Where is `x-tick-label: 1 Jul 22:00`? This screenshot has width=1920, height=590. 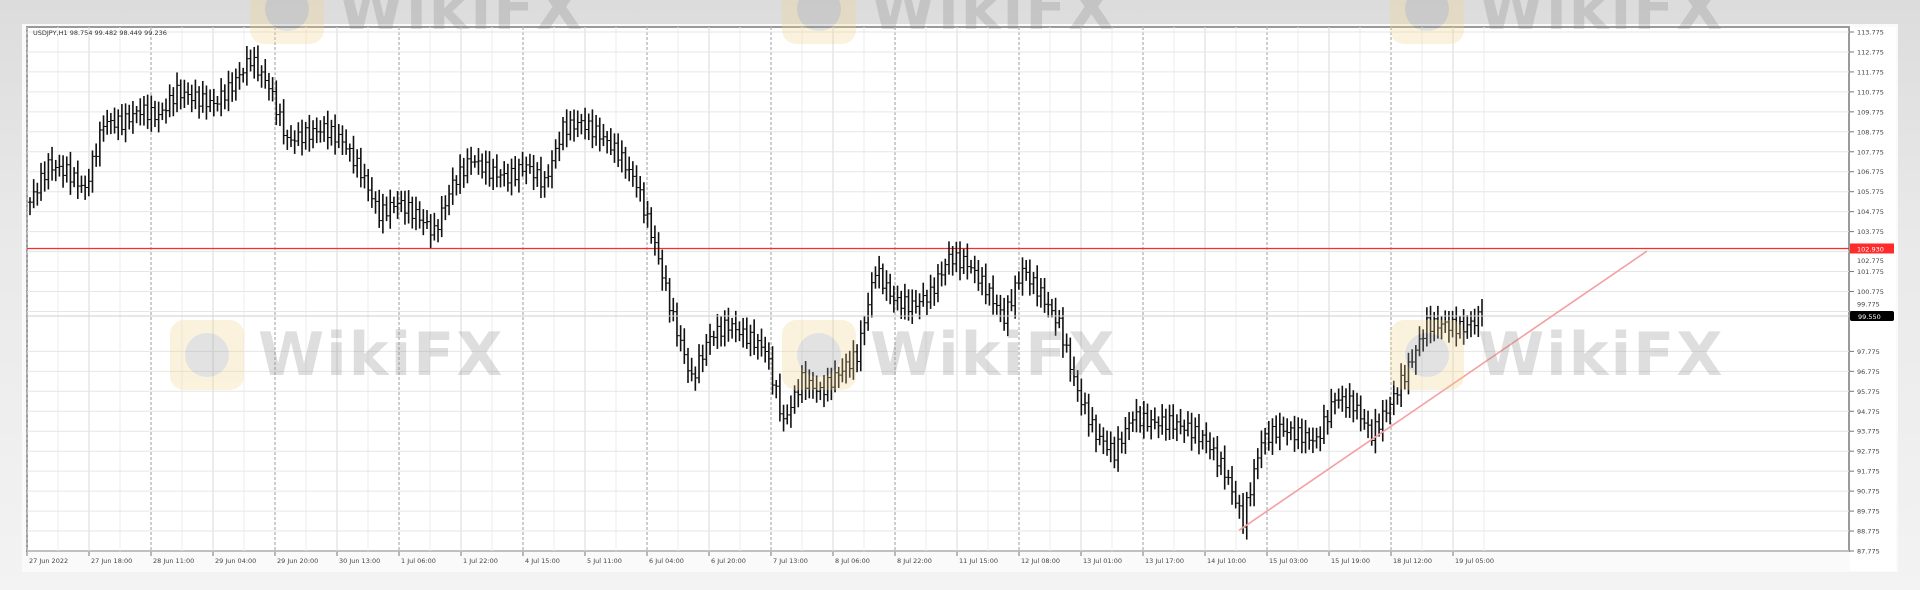 x-tick-label: 1 Jul 22:00 is located at coordinates (480, 561).